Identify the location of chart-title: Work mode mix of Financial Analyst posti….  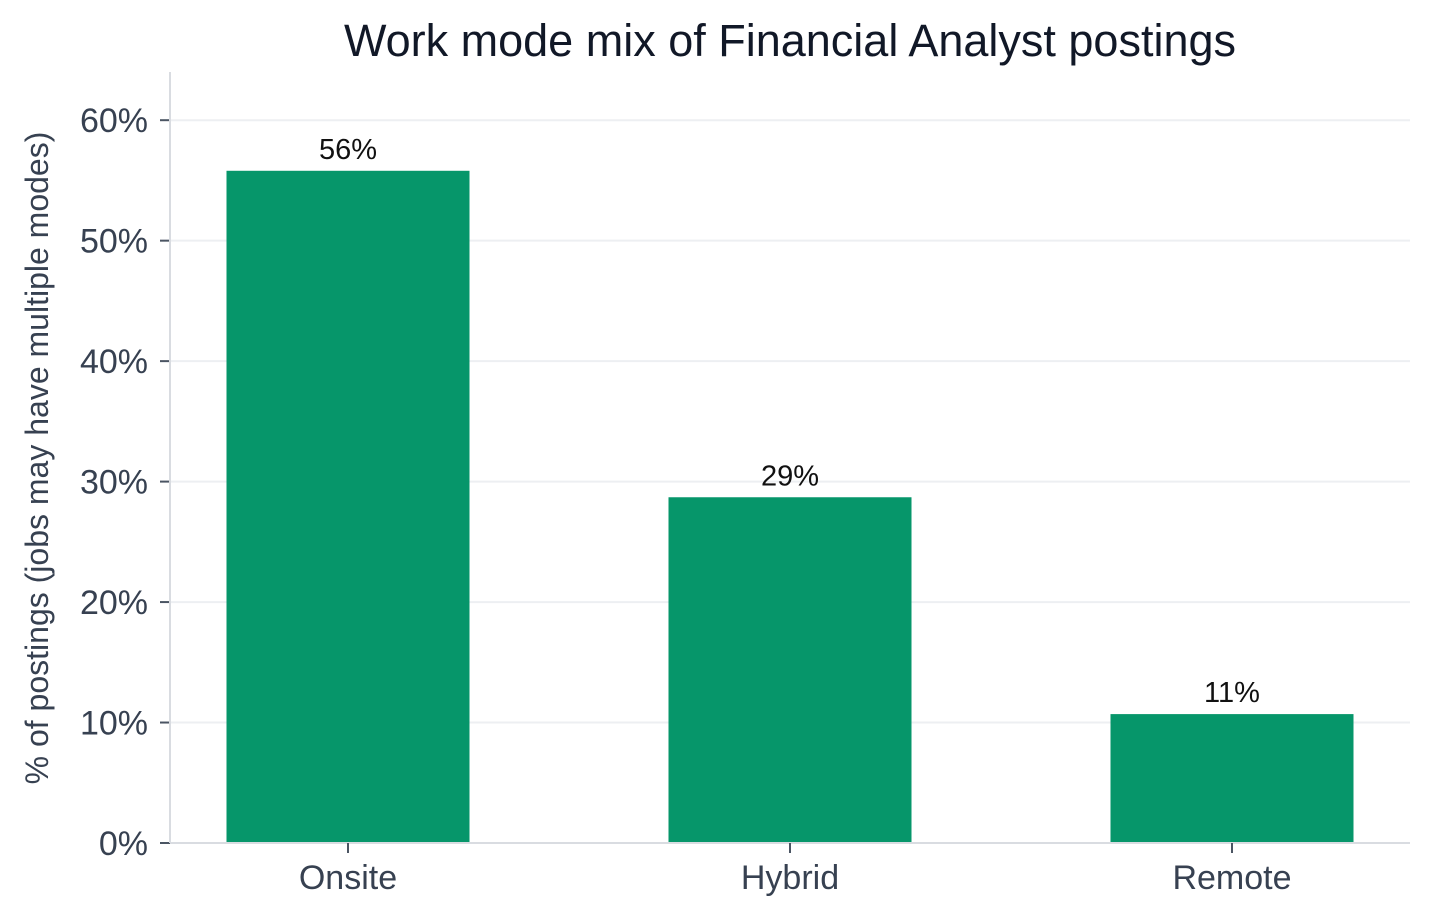
(790, 40).